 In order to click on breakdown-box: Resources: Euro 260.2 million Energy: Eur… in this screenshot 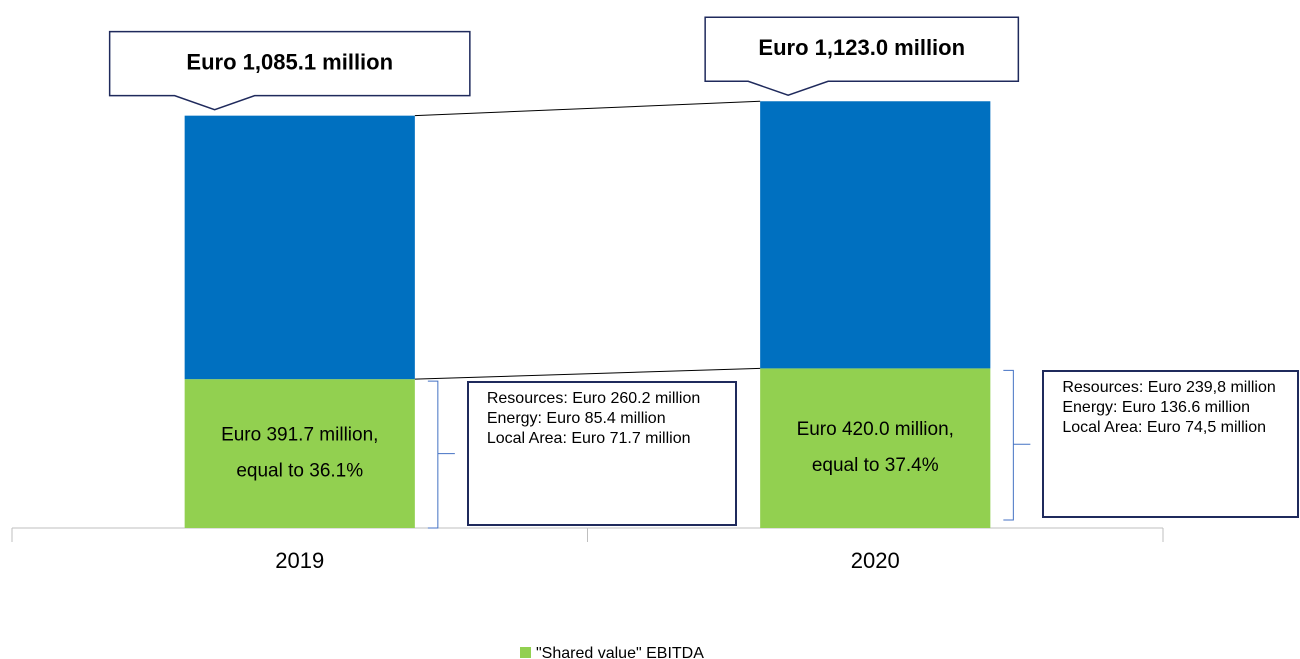, I will do `click(601, 453)`.